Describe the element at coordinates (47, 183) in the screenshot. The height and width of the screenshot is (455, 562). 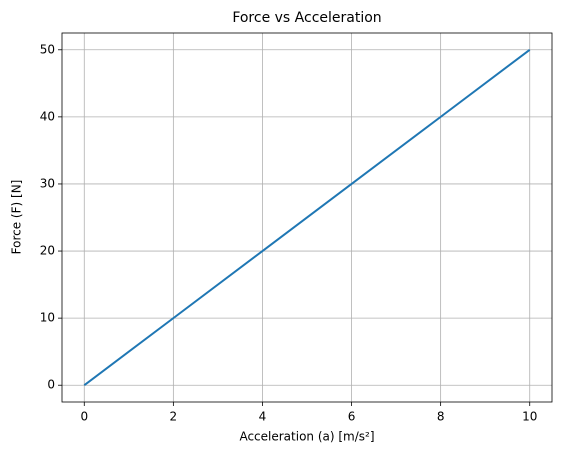
I see `y-tick-label: 30` at that location.